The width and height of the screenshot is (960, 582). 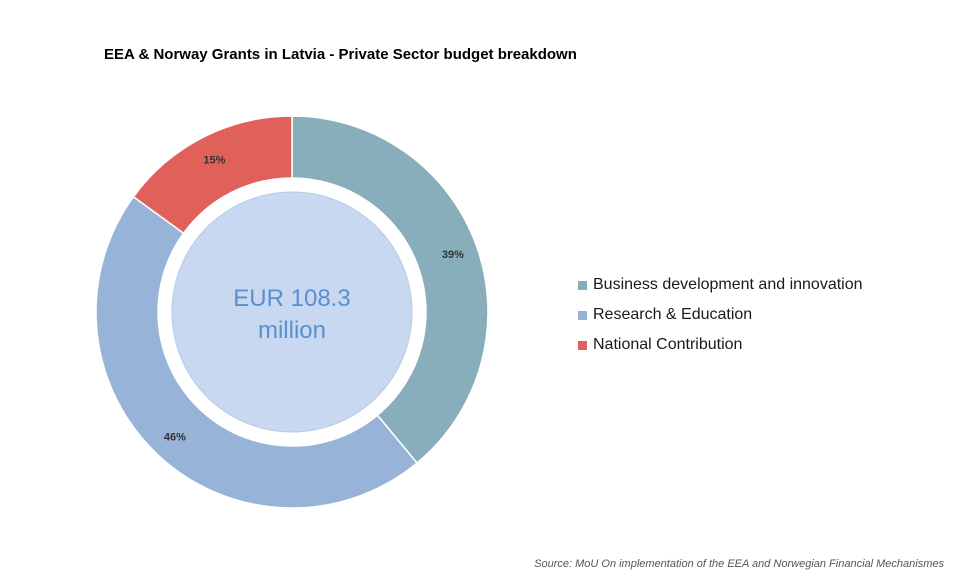 I want to click on legend-item-business: Business development and innovation, so click(x=720, y=285).